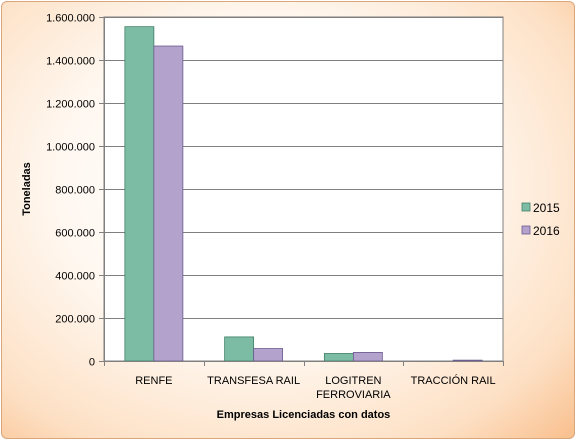 The width and height of the screenshot is (578, 442). Describe the element at coordinates (540, 219) in the screenshot. I see `legend: 2015 2016` at that location.